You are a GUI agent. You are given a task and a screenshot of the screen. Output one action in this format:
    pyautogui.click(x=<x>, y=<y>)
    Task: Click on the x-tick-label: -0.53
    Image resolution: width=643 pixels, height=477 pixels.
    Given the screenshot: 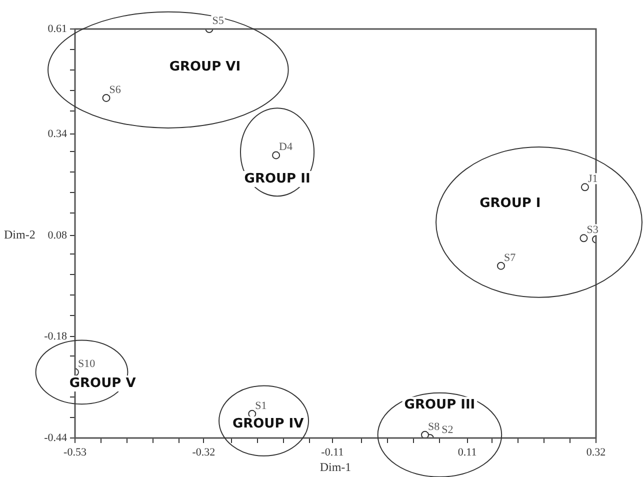 What is the action you would take?
    pyautogui.click(x=75, y=452)
    